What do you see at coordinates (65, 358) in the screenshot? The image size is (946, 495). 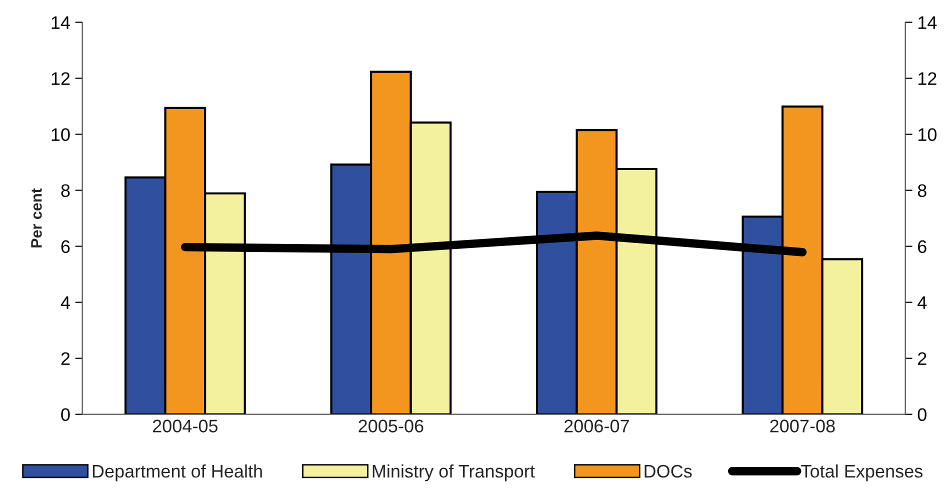 I see `y-tick-label: 2` at bounding box center [65, 358].